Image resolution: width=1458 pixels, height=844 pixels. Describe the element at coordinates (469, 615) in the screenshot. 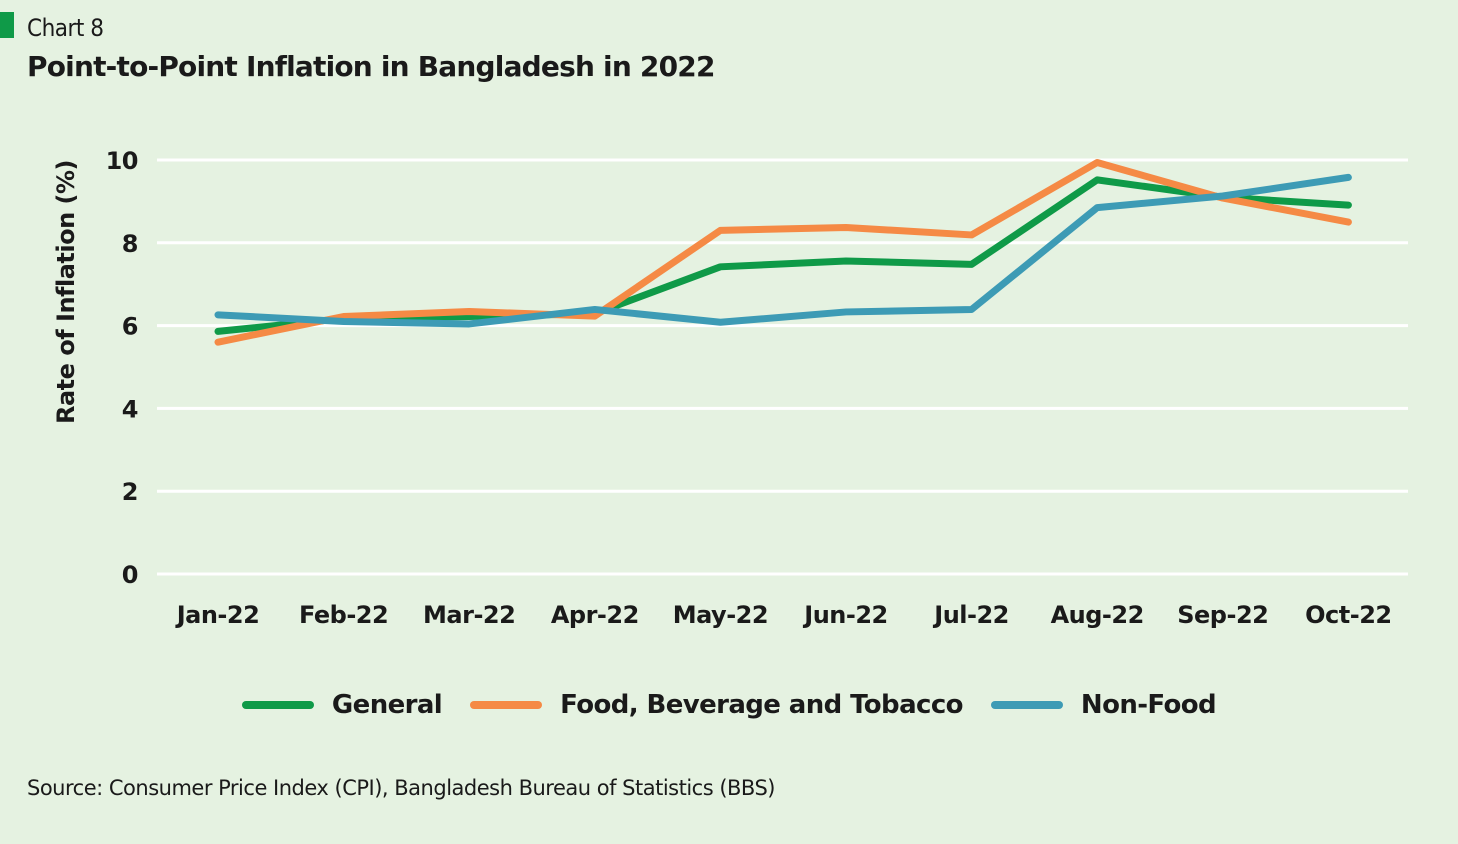

I see `x-tick-label: Mar-22` at that location.